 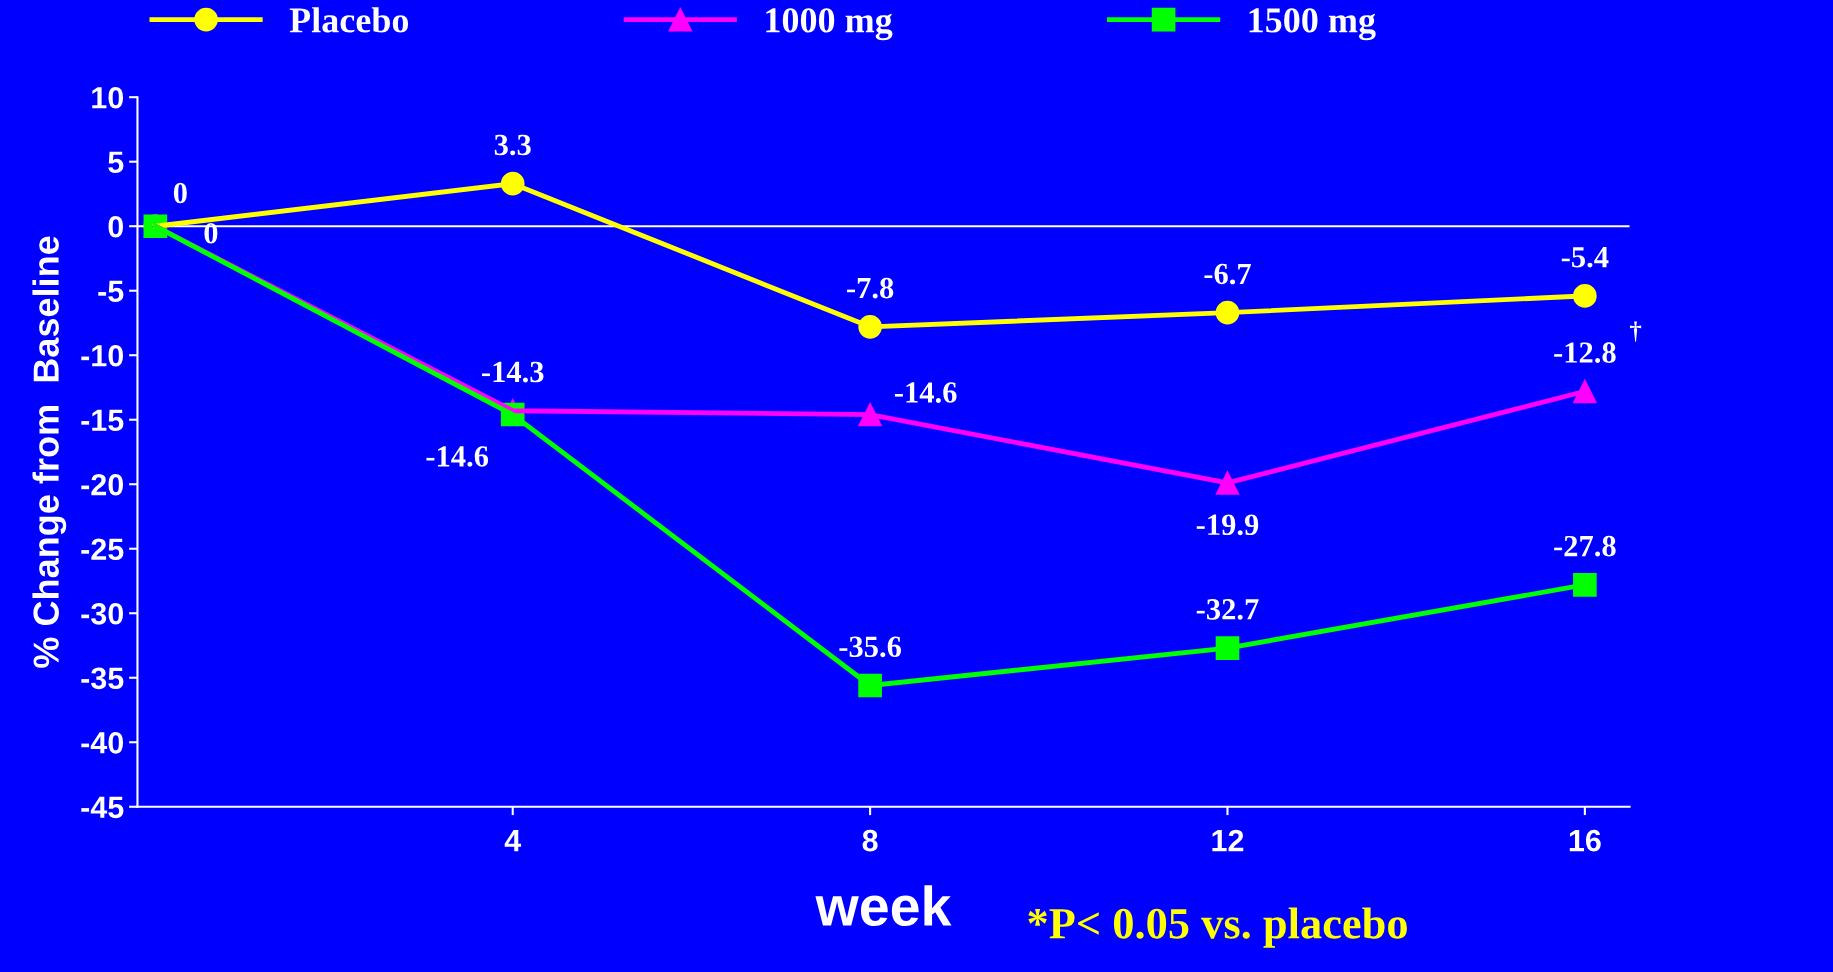 What do you see at coordinates (1227, 525) in the screenshot?
I see `data-label: -19.9` at bounding box center [1227, 525].